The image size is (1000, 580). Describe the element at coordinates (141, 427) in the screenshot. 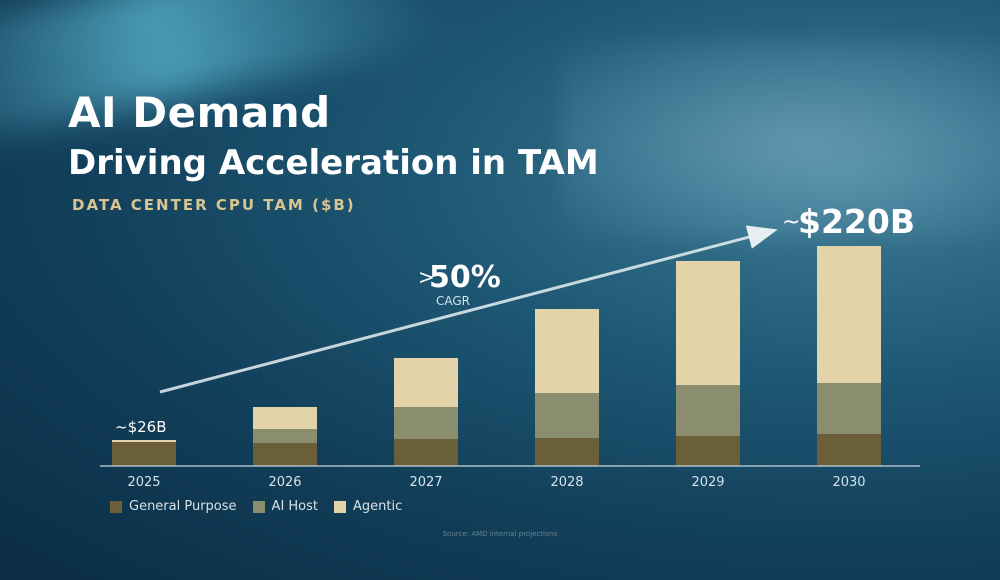

I see `data-label-2025-total: ~$26B` at that location.